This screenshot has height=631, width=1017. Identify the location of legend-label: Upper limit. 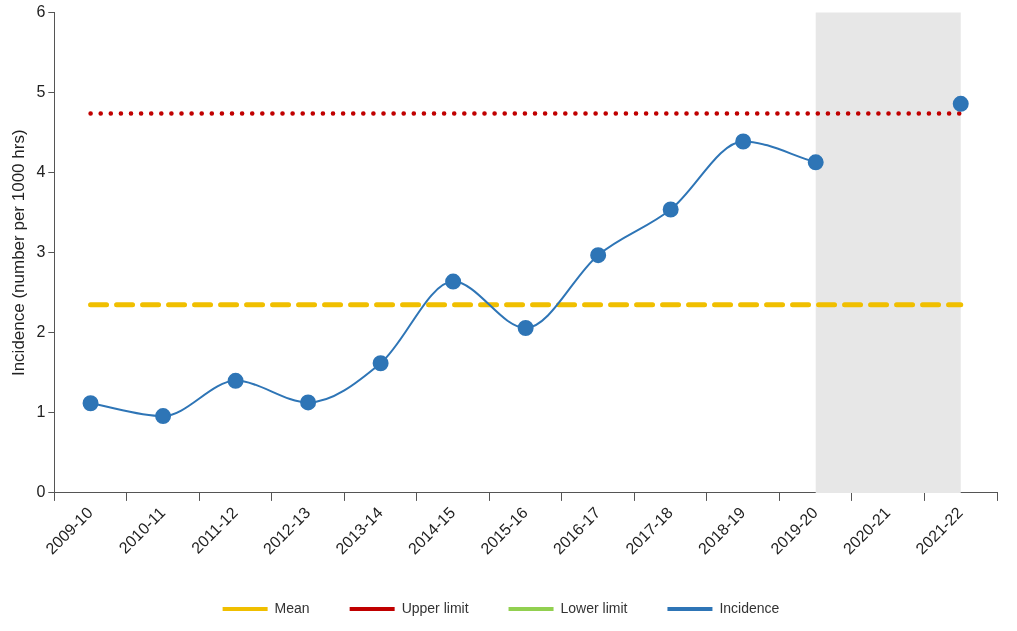
(435, 607).